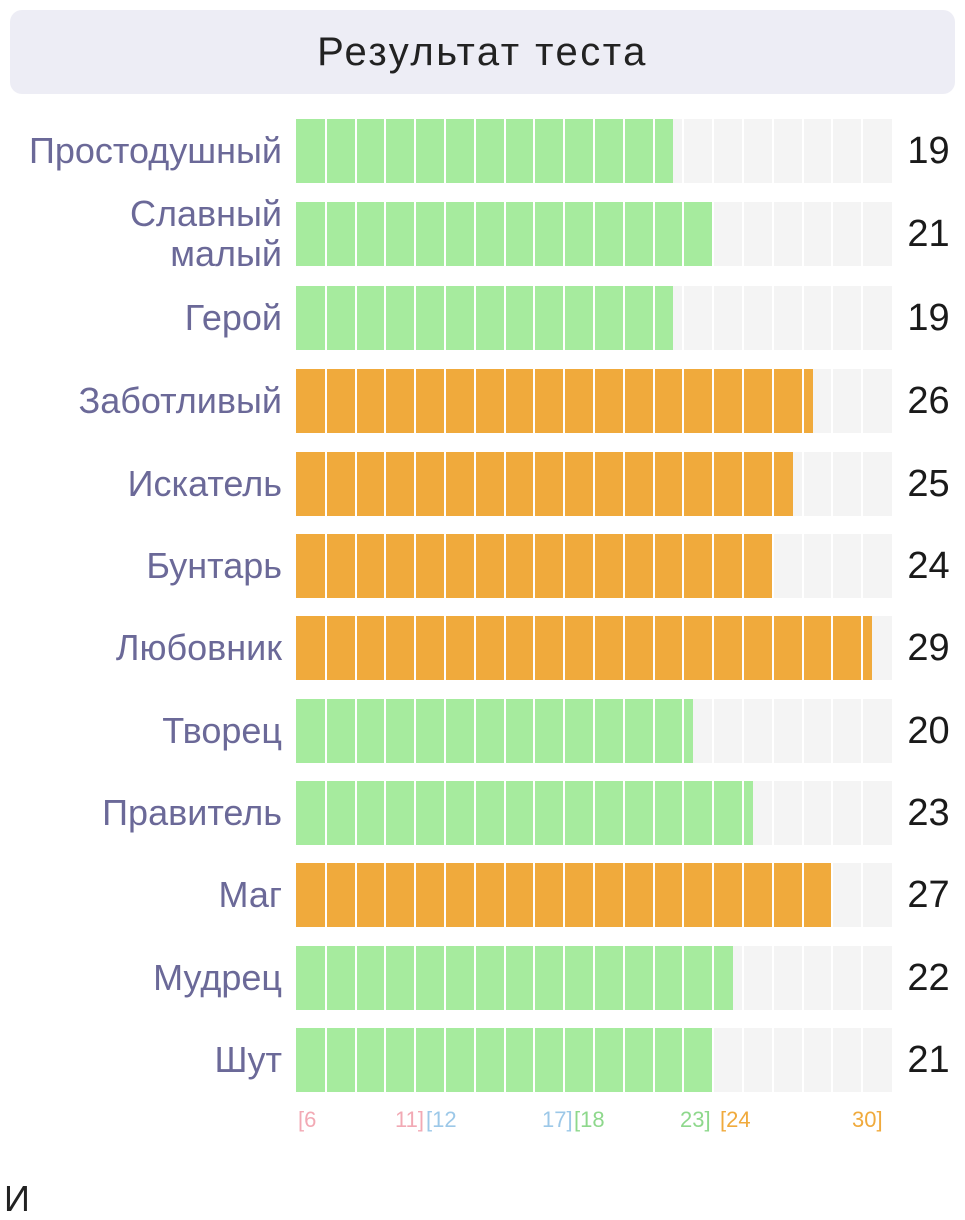 This screenshot has height=1220, width=965. I want to click on category-label: Герой, so click(233, 317).